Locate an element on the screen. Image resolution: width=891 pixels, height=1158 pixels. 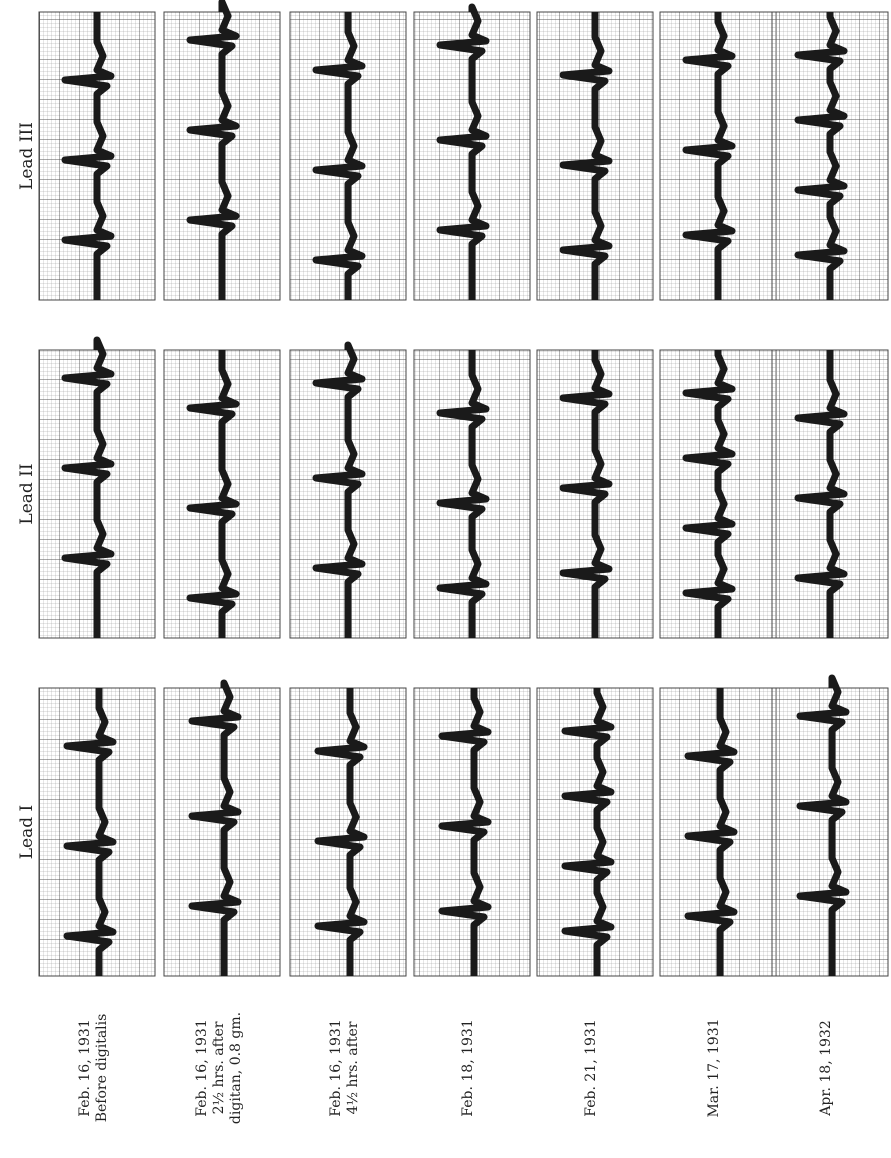
date-label: Feb. 16, 19314½ hrs. after is located at coordinates (344, 1067).